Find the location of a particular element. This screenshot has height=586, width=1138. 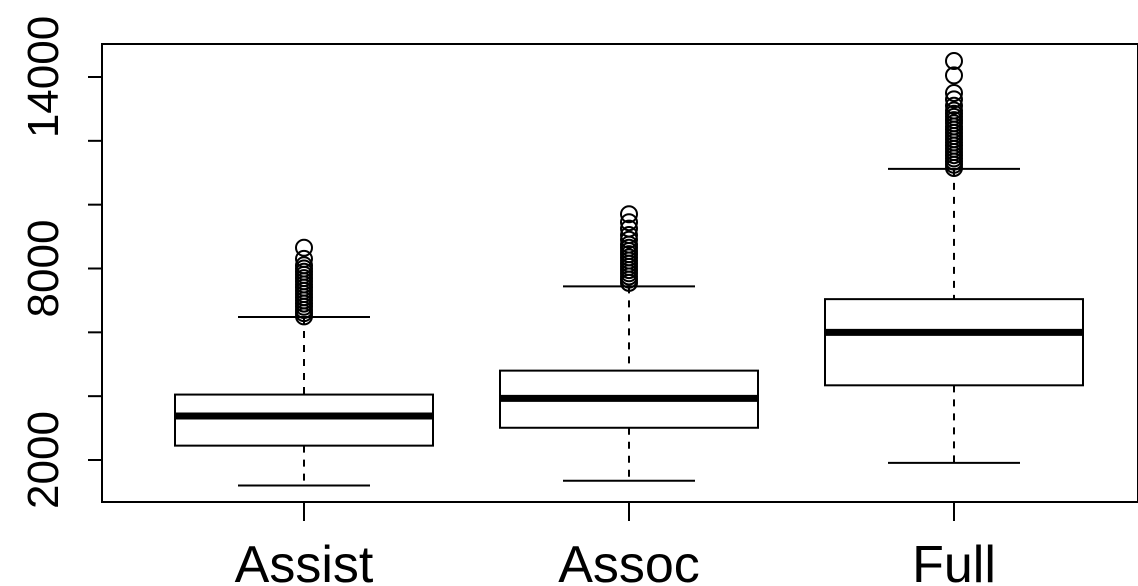

x-tick-label: Assoc is located at coordinates (629, 561).